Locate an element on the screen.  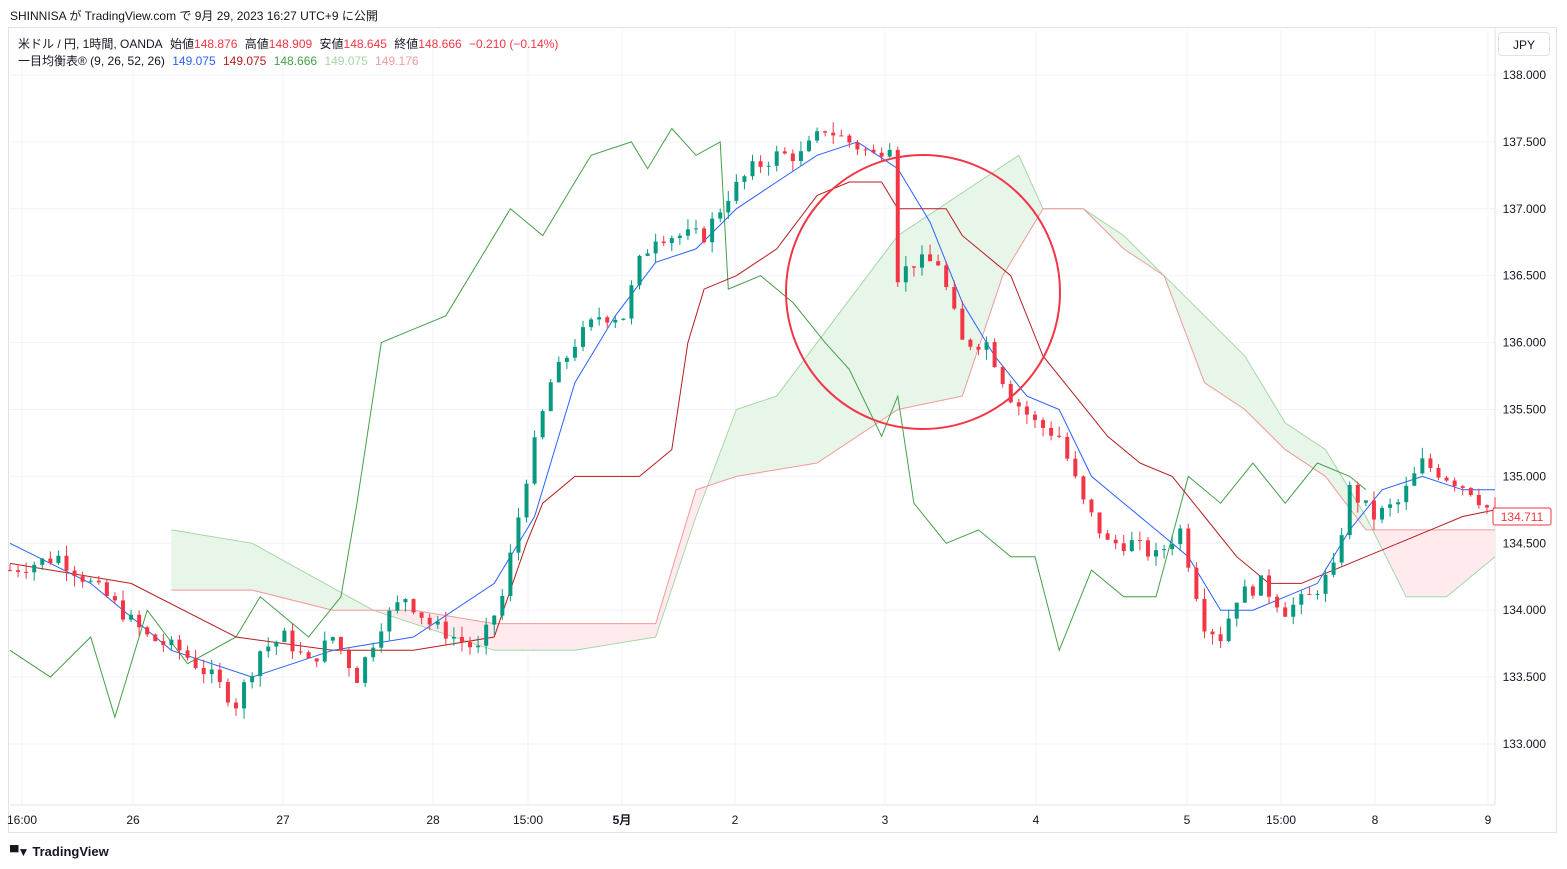
price-tick-label: 133.000 is located at coordinates (1525, 744).